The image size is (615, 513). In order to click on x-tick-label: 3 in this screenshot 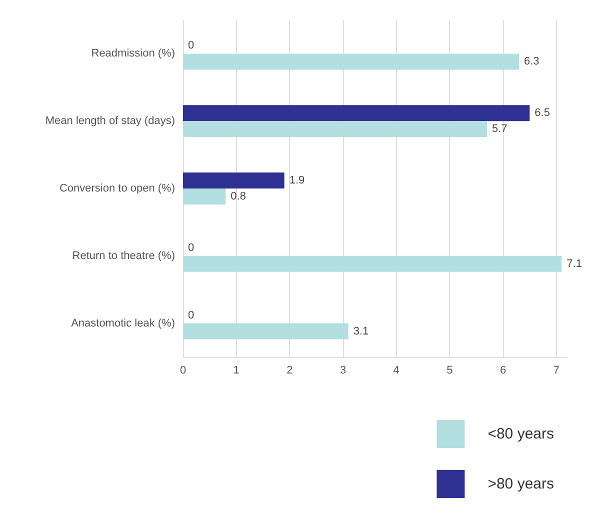, I will do `click(343, 370)`.